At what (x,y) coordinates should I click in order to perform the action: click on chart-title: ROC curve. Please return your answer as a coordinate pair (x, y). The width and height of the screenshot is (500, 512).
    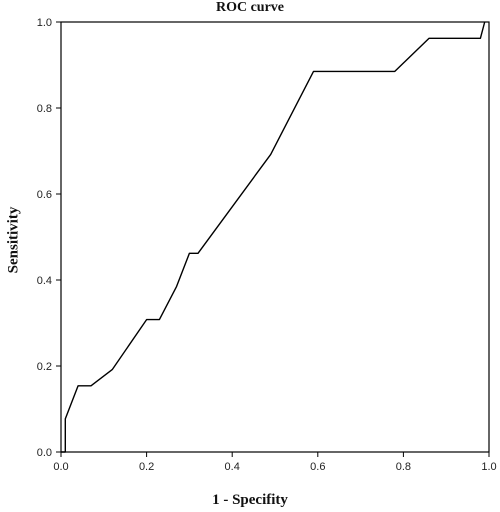
    Looking at the image, I should click on (250, 7).